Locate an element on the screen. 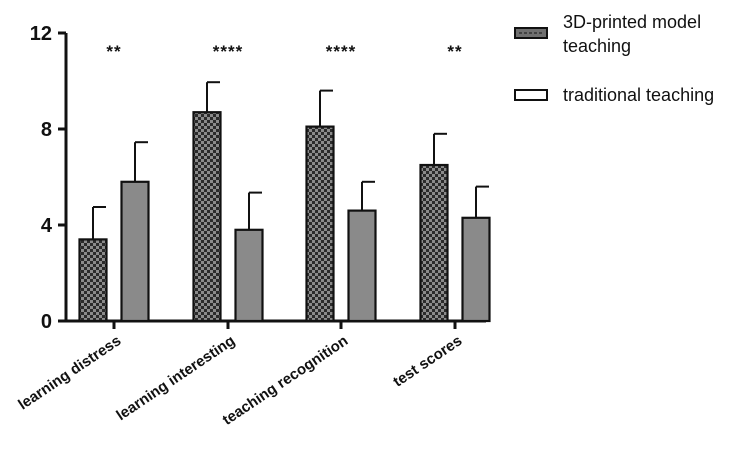 The width and height of the screenshot is (737, 472). y-tick-label-3: 12 is located at coordinates (41, 34).